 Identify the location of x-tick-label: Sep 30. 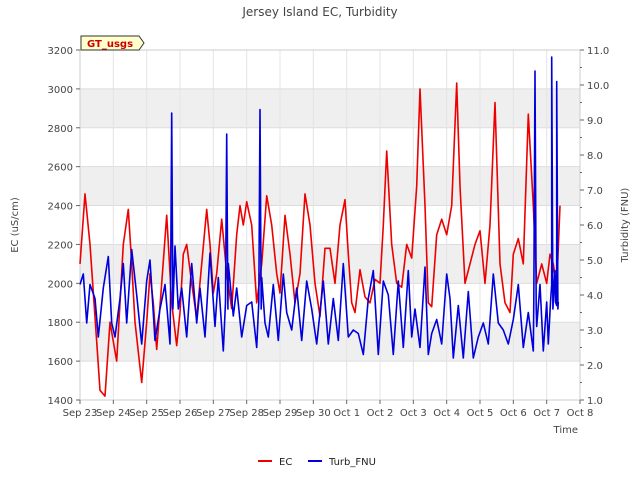
(313, 413).